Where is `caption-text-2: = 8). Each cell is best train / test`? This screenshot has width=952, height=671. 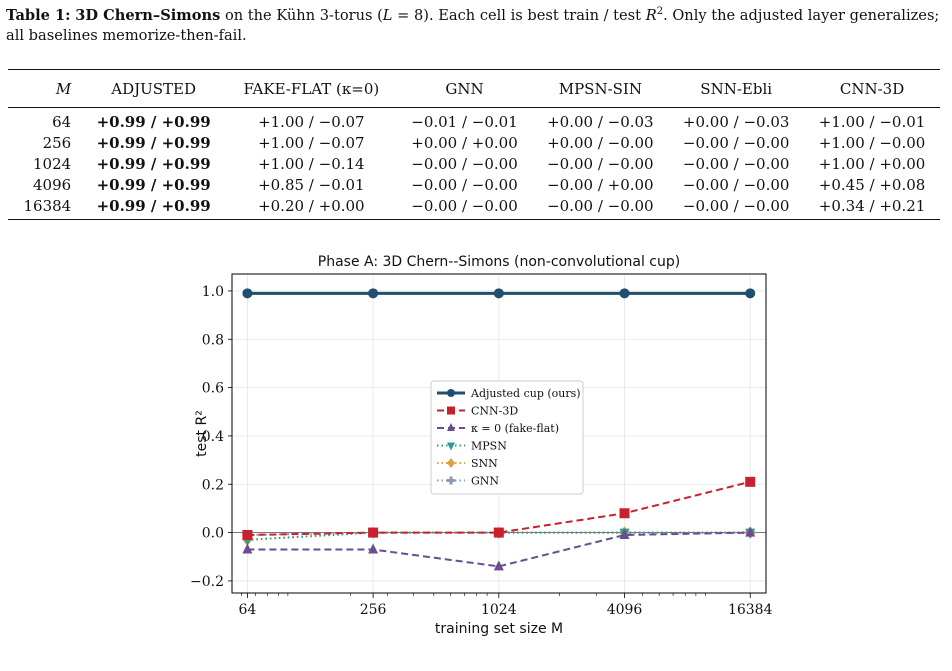 caption-text-2: = 8). Each cell is best train / test is located at coordinates (519, 15).